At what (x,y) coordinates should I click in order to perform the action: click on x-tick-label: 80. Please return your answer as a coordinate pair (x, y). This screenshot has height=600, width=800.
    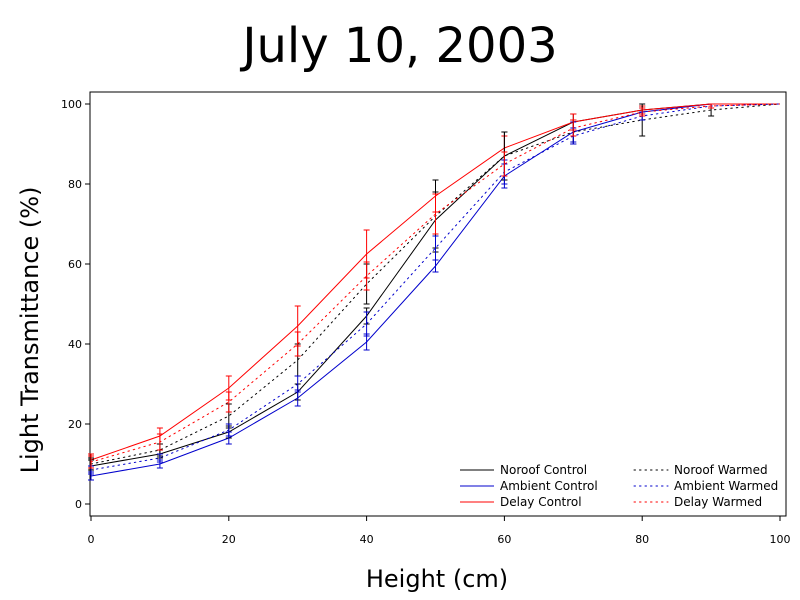
    Looking at the image, I should click on (642, 539).